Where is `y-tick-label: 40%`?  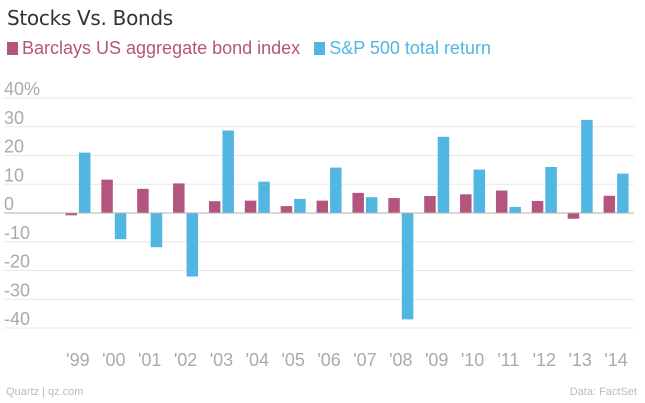
y-tick-label: 40% is located at coordinates (22, 89).